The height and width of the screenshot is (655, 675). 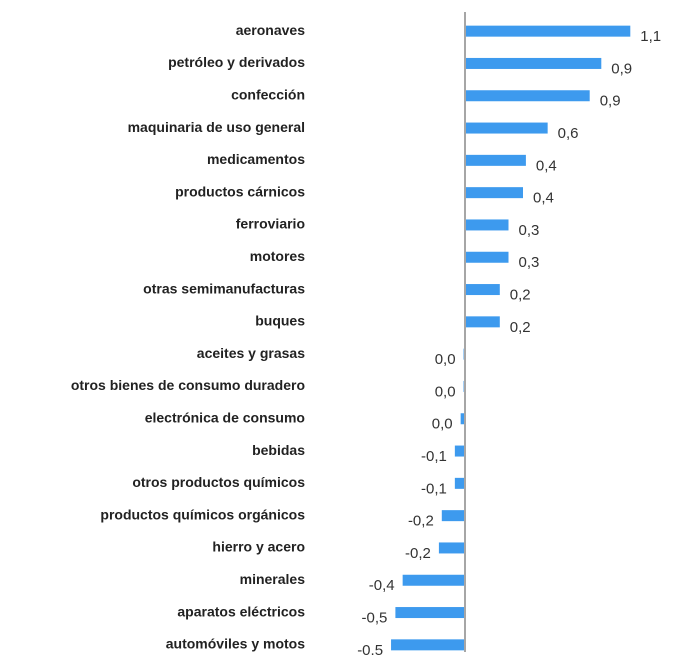 I want to click on category-label: aeronaves, so click(x=270, y=30).